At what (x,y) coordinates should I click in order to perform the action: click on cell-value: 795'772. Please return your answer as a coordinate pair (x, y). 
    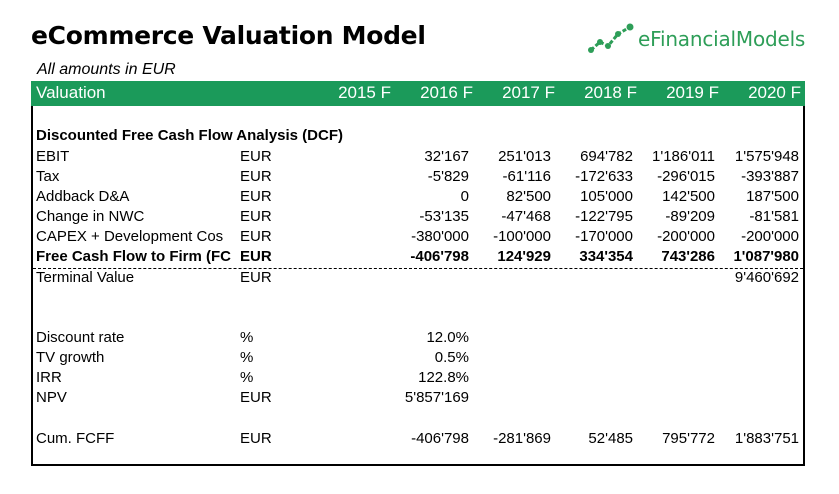
    Looking at the image, I should click on (688, 438).